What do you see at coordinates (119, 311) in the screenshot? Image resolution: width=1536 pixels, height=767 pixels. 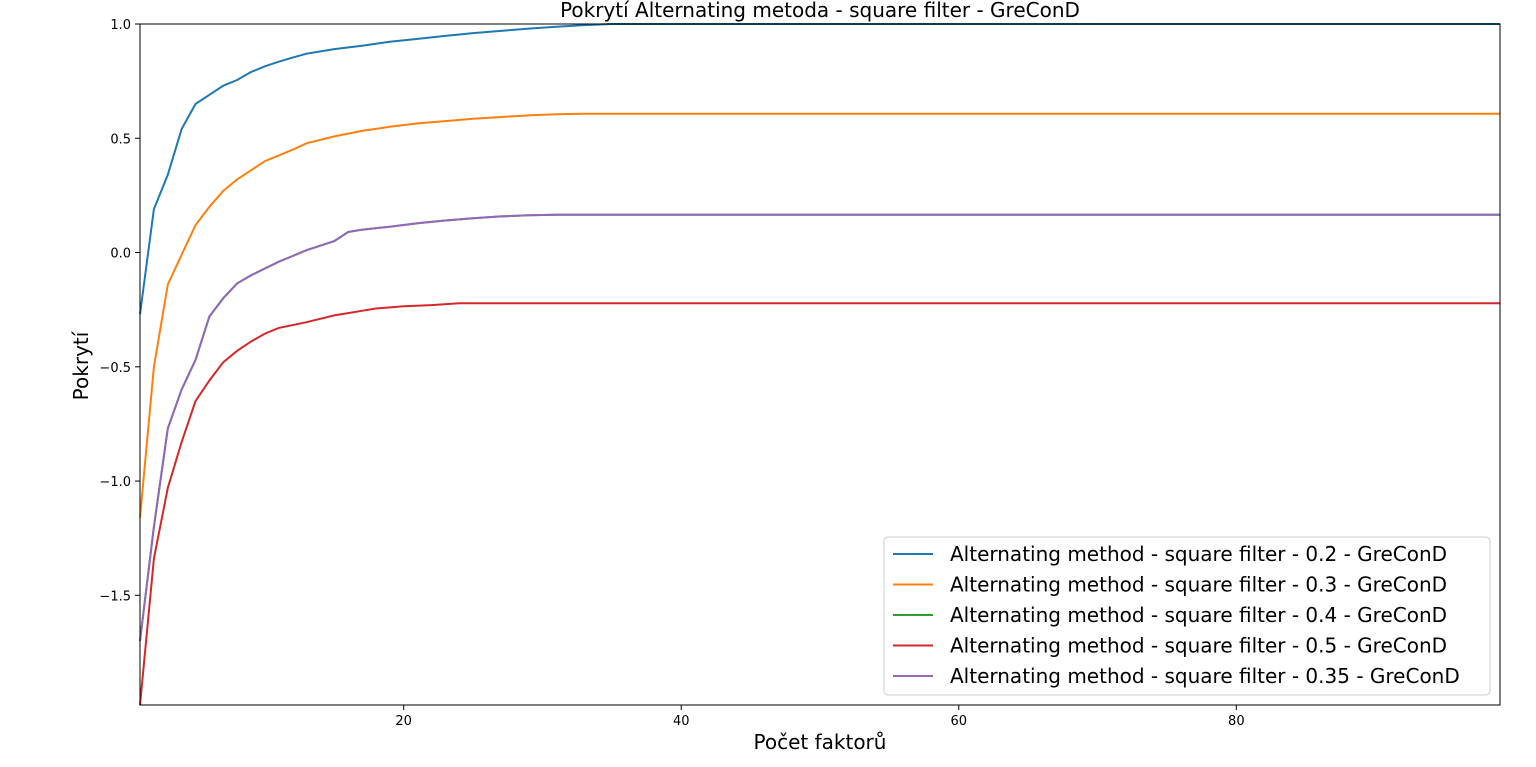 I see `y-axis-ticks: 1.0 0.5 0.0 −0.5 −1.0 −1.5` at bounding box center [119, 311].